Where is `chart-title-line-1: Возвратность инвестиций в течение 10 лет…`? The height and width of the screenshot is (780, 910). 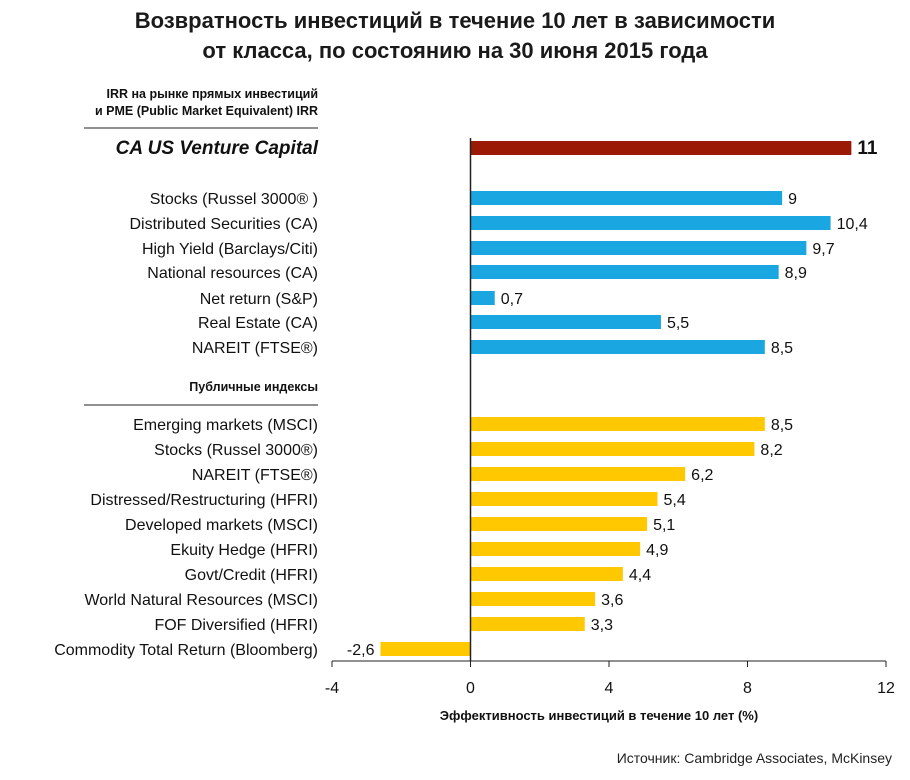 chart-title-line-1: Возвратность инвестиций в течение 10 лет… is located at coordinates (455, 20).